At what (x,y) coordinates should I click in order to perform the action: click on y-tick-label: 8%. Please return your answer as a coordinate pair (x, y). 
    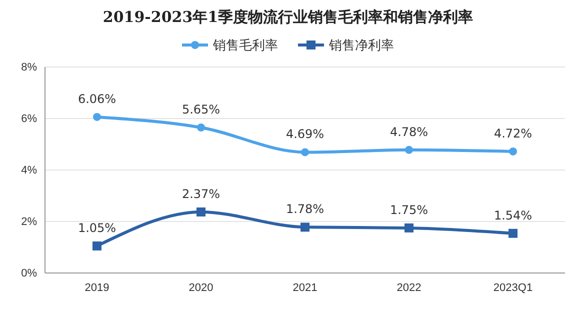
    Looking at the image, I should click on (29, 68).